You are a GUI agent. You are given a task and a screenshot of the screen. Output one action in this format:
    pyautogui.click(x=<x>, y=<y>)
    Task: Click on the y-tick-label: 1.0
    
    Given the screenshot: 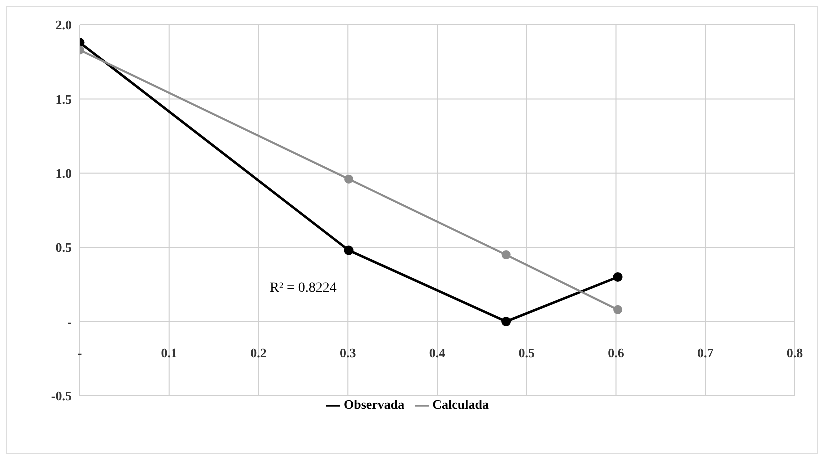 What is the action you would take?
    pyautogui.click(x=64, y=174)
    